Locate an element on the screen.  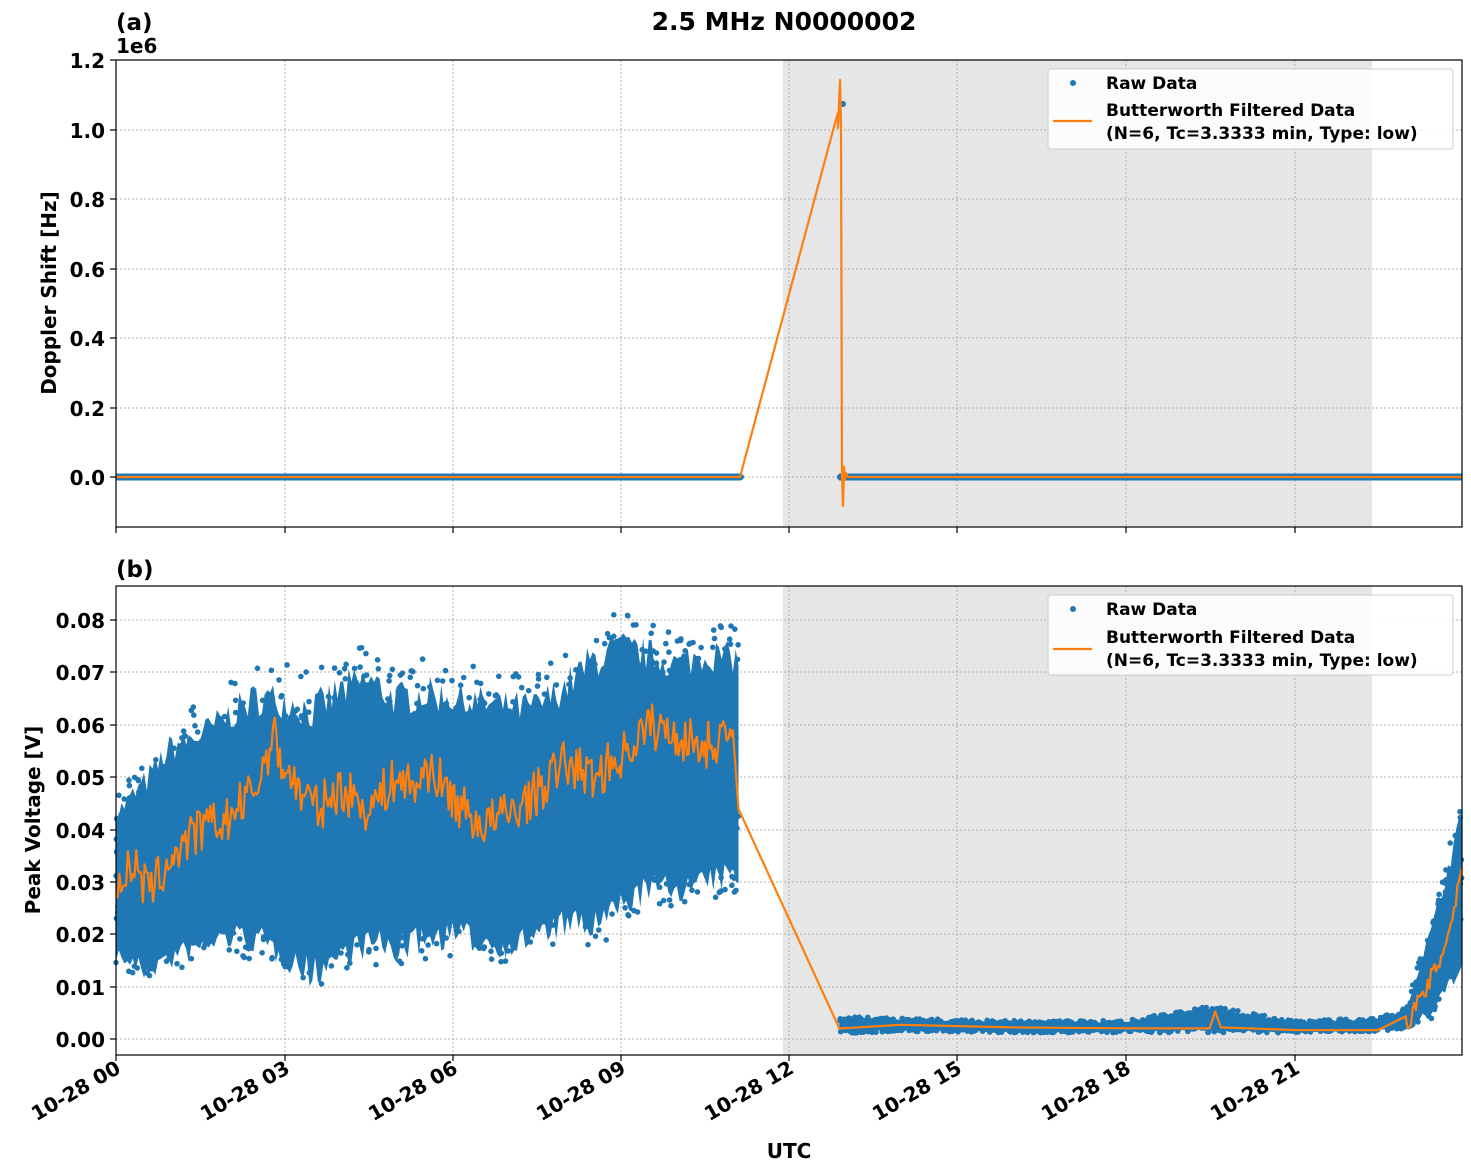
ytick-label: 0.6 is located at coordinates (87, 270).